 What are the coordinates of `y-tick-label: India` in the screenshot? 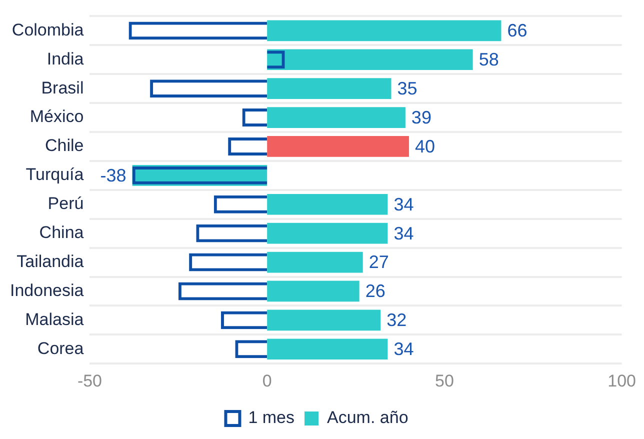 It's located at (65, 58).